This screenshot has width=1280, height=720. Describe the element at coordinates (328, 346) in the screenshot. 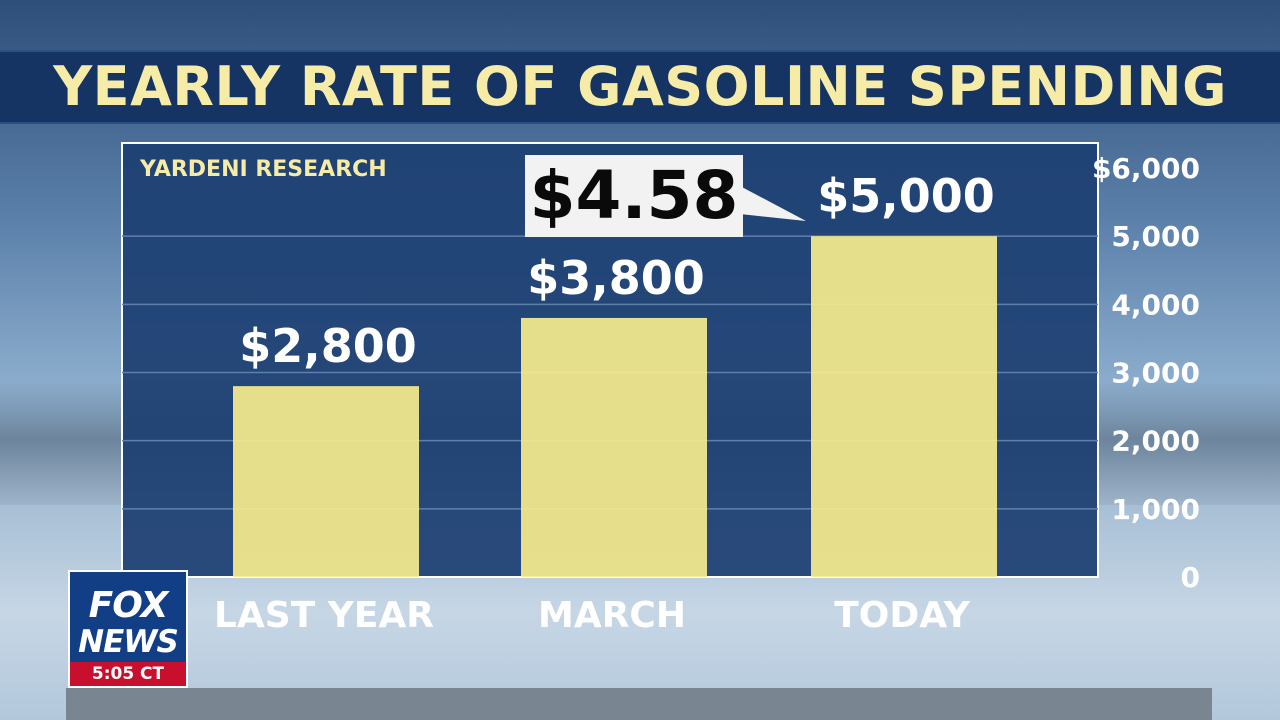

I see `bar-value-label: $2,800` at that location.